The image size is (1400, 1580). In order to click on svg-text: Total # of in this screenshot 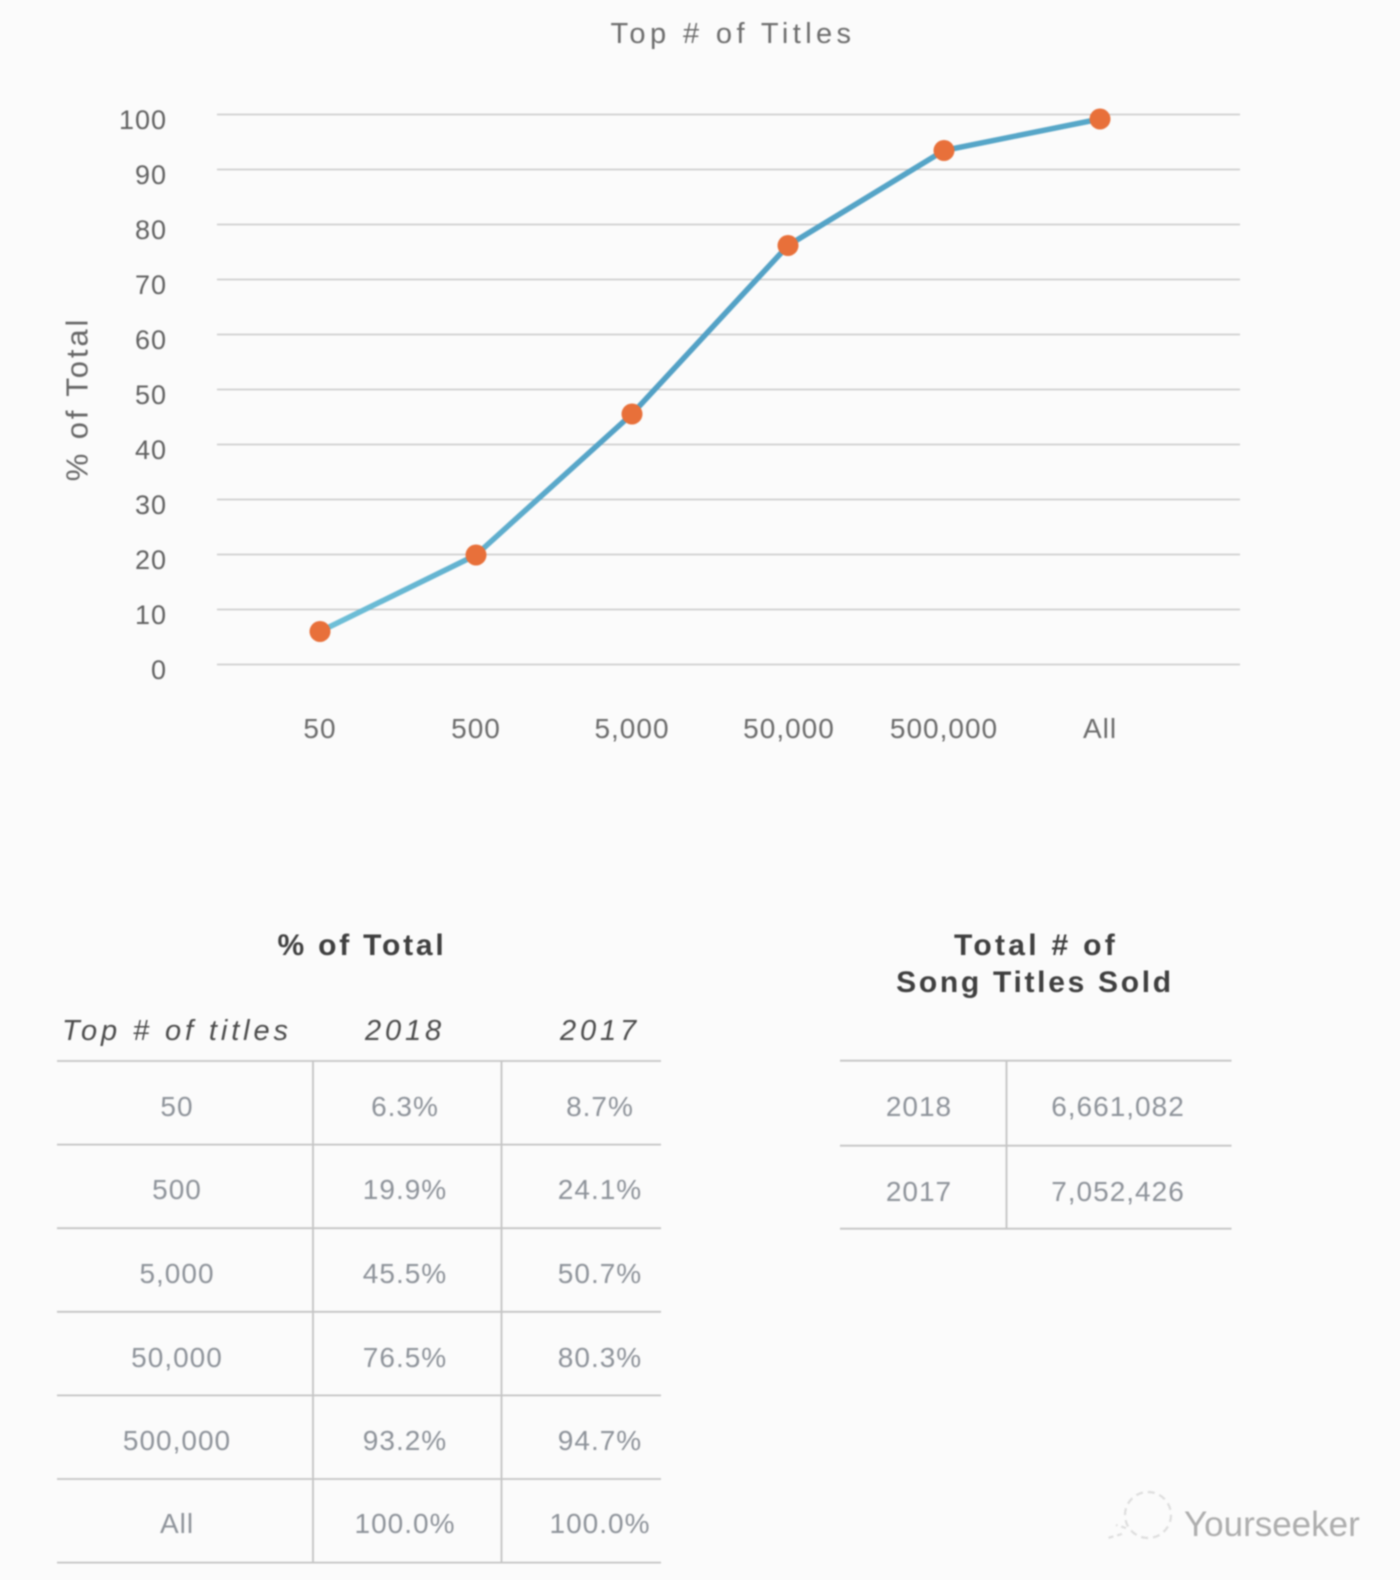, I will do `click(1036, 945)`.